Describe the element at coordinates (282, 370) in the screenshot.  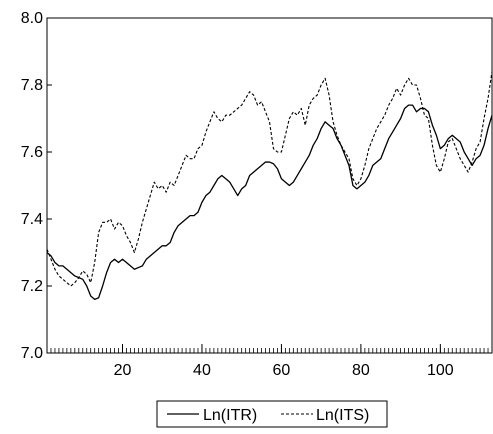
I see `x-tick-label: 60` at that location.